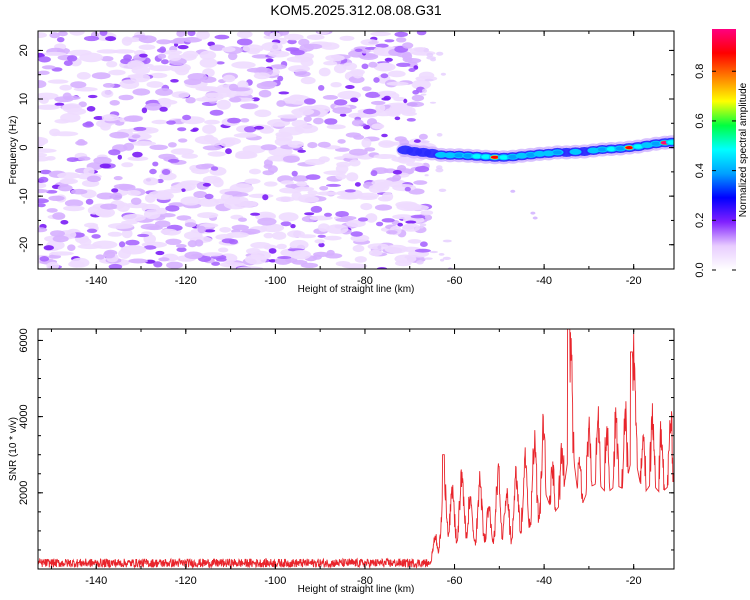 The height and width of the screenshot is (600, 750). I want to click on y-tick-label: 0, so click(24, 148).